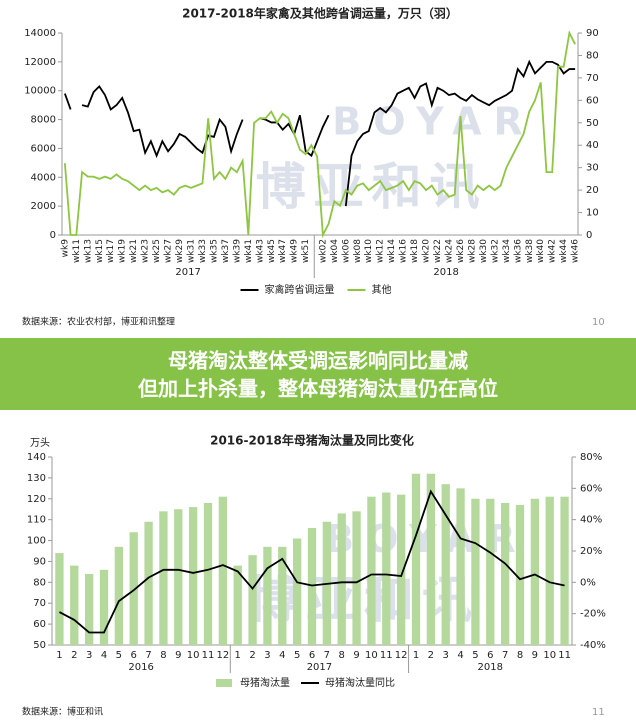  I want to click on y-tick-label: 130, so click(36, 478).